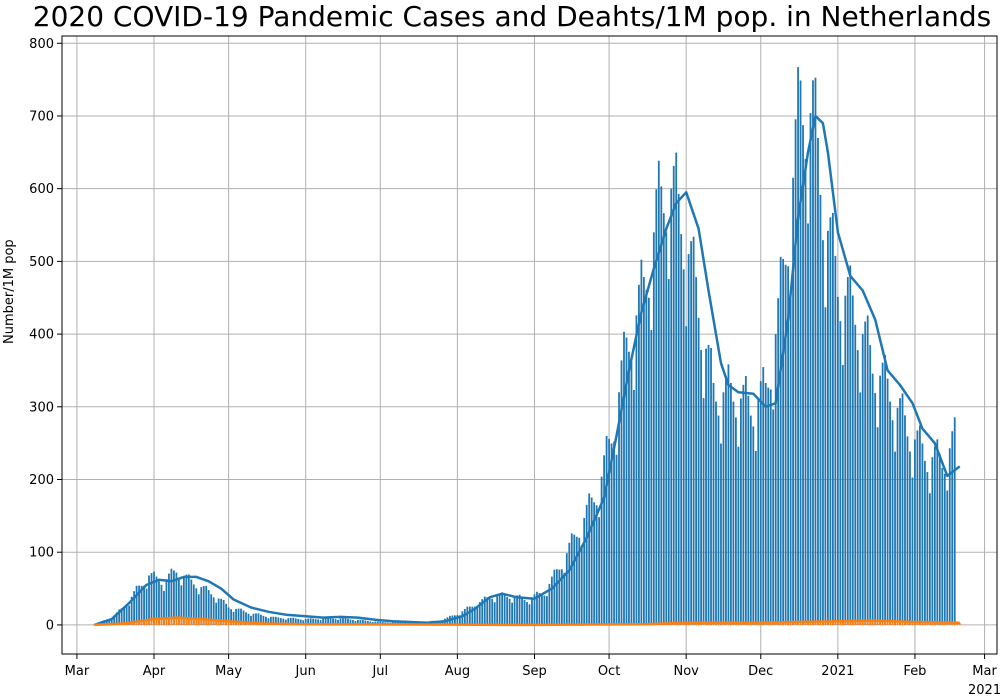  I want to click on y-tick-label: 300, so click(41, 407).